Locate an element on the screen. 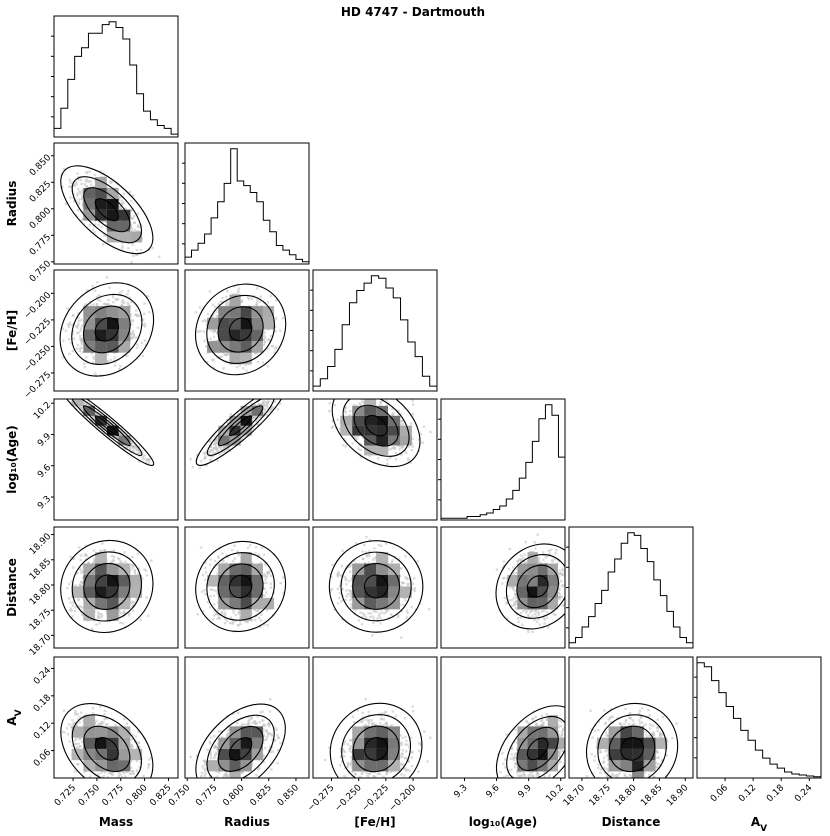 This screenshot has width=830, height=836. y-tick-label: 9.6 is located at coordinates (44, 471).